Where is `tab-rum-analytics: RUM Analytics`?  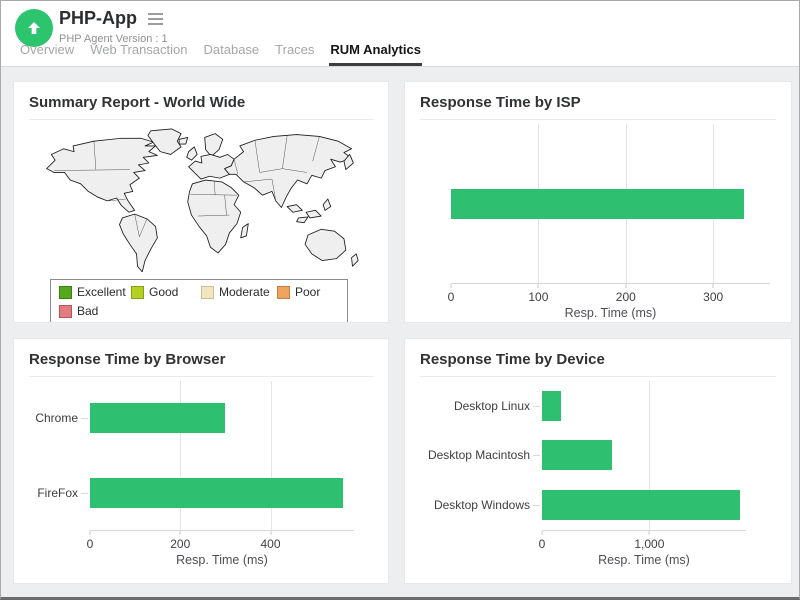 tab-rum-analytics: RUM Analytics is located at coordinates (375, 51).